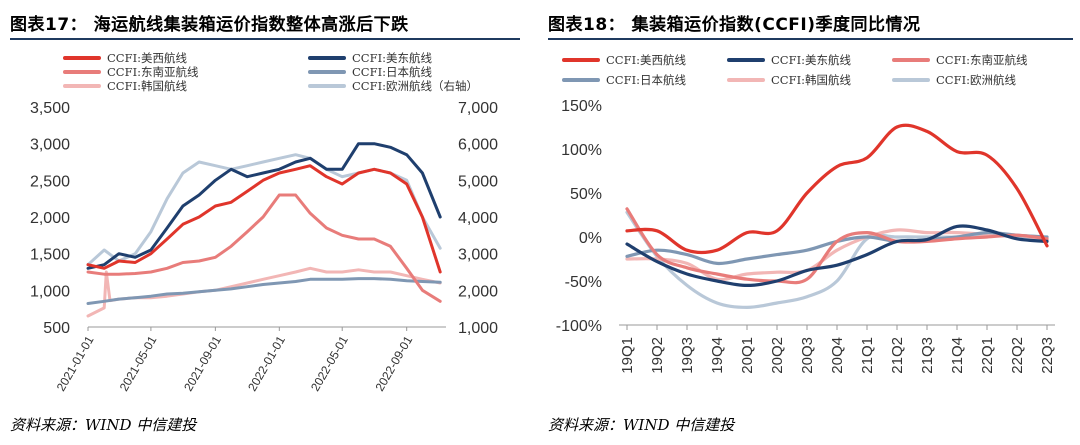 This screenshot has height=445, width=1080. Describe the element at coordinates (810, 39) in the screenshot. I see `right-title-rule` at that location.